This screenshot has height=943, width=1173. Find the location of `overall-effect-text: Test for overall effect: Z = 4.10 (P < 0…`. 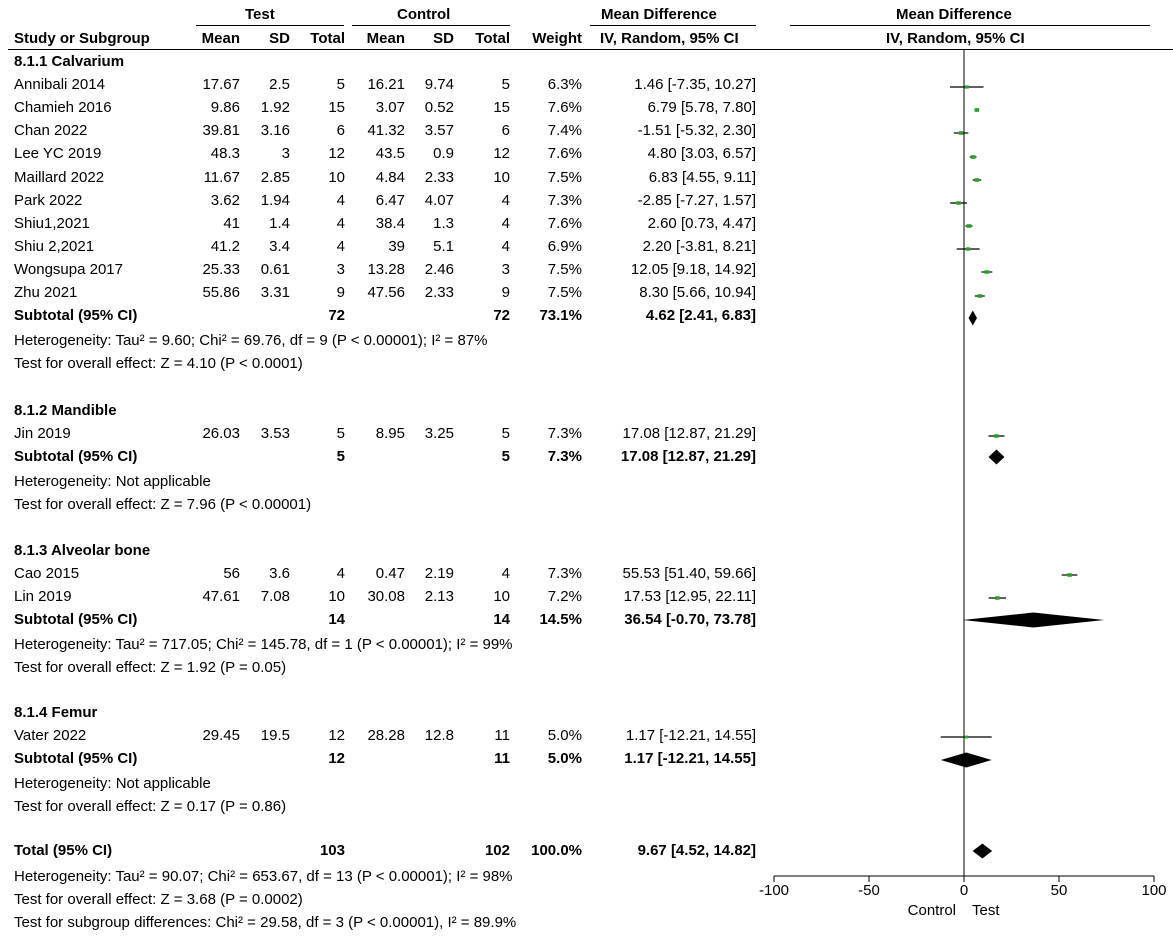

overall-effect-text: Test for overall effect: Z = 4.10 (P < 0… is located at coordinates (158, 364).